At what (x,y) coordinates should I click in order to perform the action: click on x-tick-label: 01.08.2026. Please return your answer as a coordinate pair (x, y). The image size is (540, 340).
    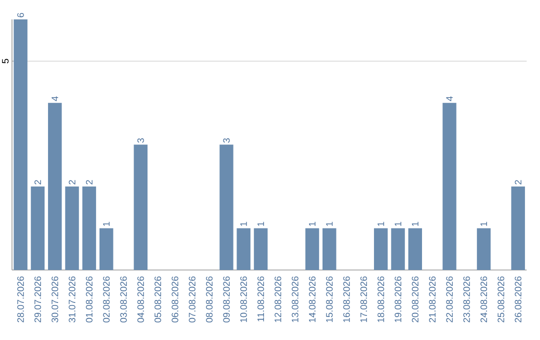
    Looking at the image, I should click on (89, 299).